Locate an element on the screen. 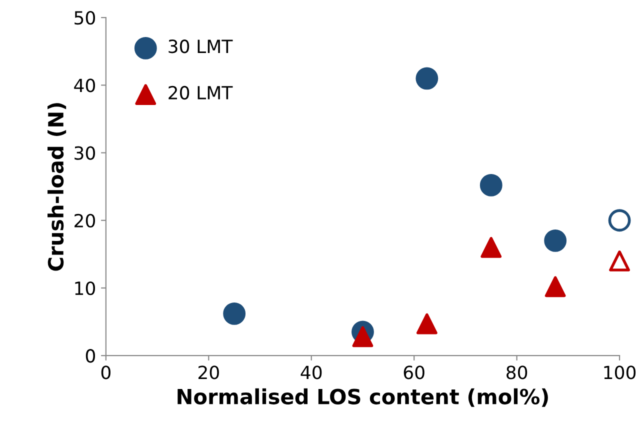 This screenshot has width=642, height=439. y-tick-label: 50 is located at coordinates (85, 18).